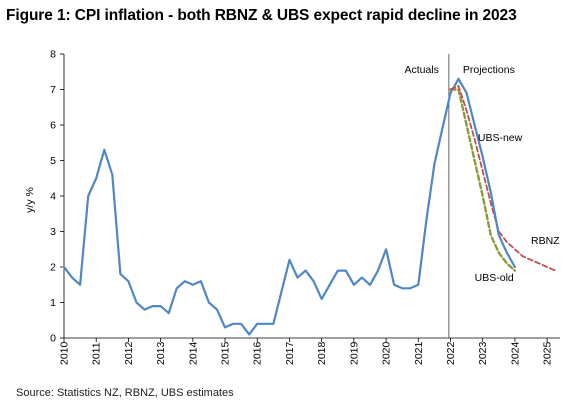 The width and height of the screenshot is (584, 407). What do you see at coordinates (548, 353) in the screenshot?
I see `x-tick-label: 2025` at bounding box center [548, 353].